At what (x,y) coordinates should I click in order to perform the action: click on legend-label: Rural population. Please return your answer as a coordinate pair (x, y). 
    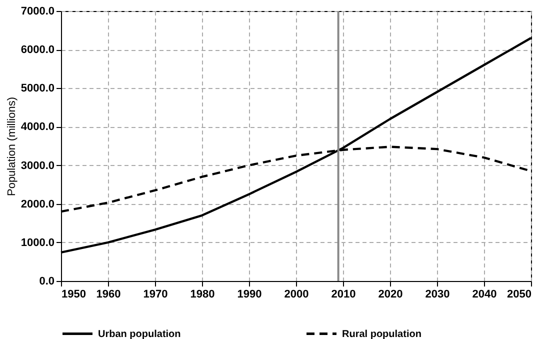
    Looking at the image, I should click on (382, 333).